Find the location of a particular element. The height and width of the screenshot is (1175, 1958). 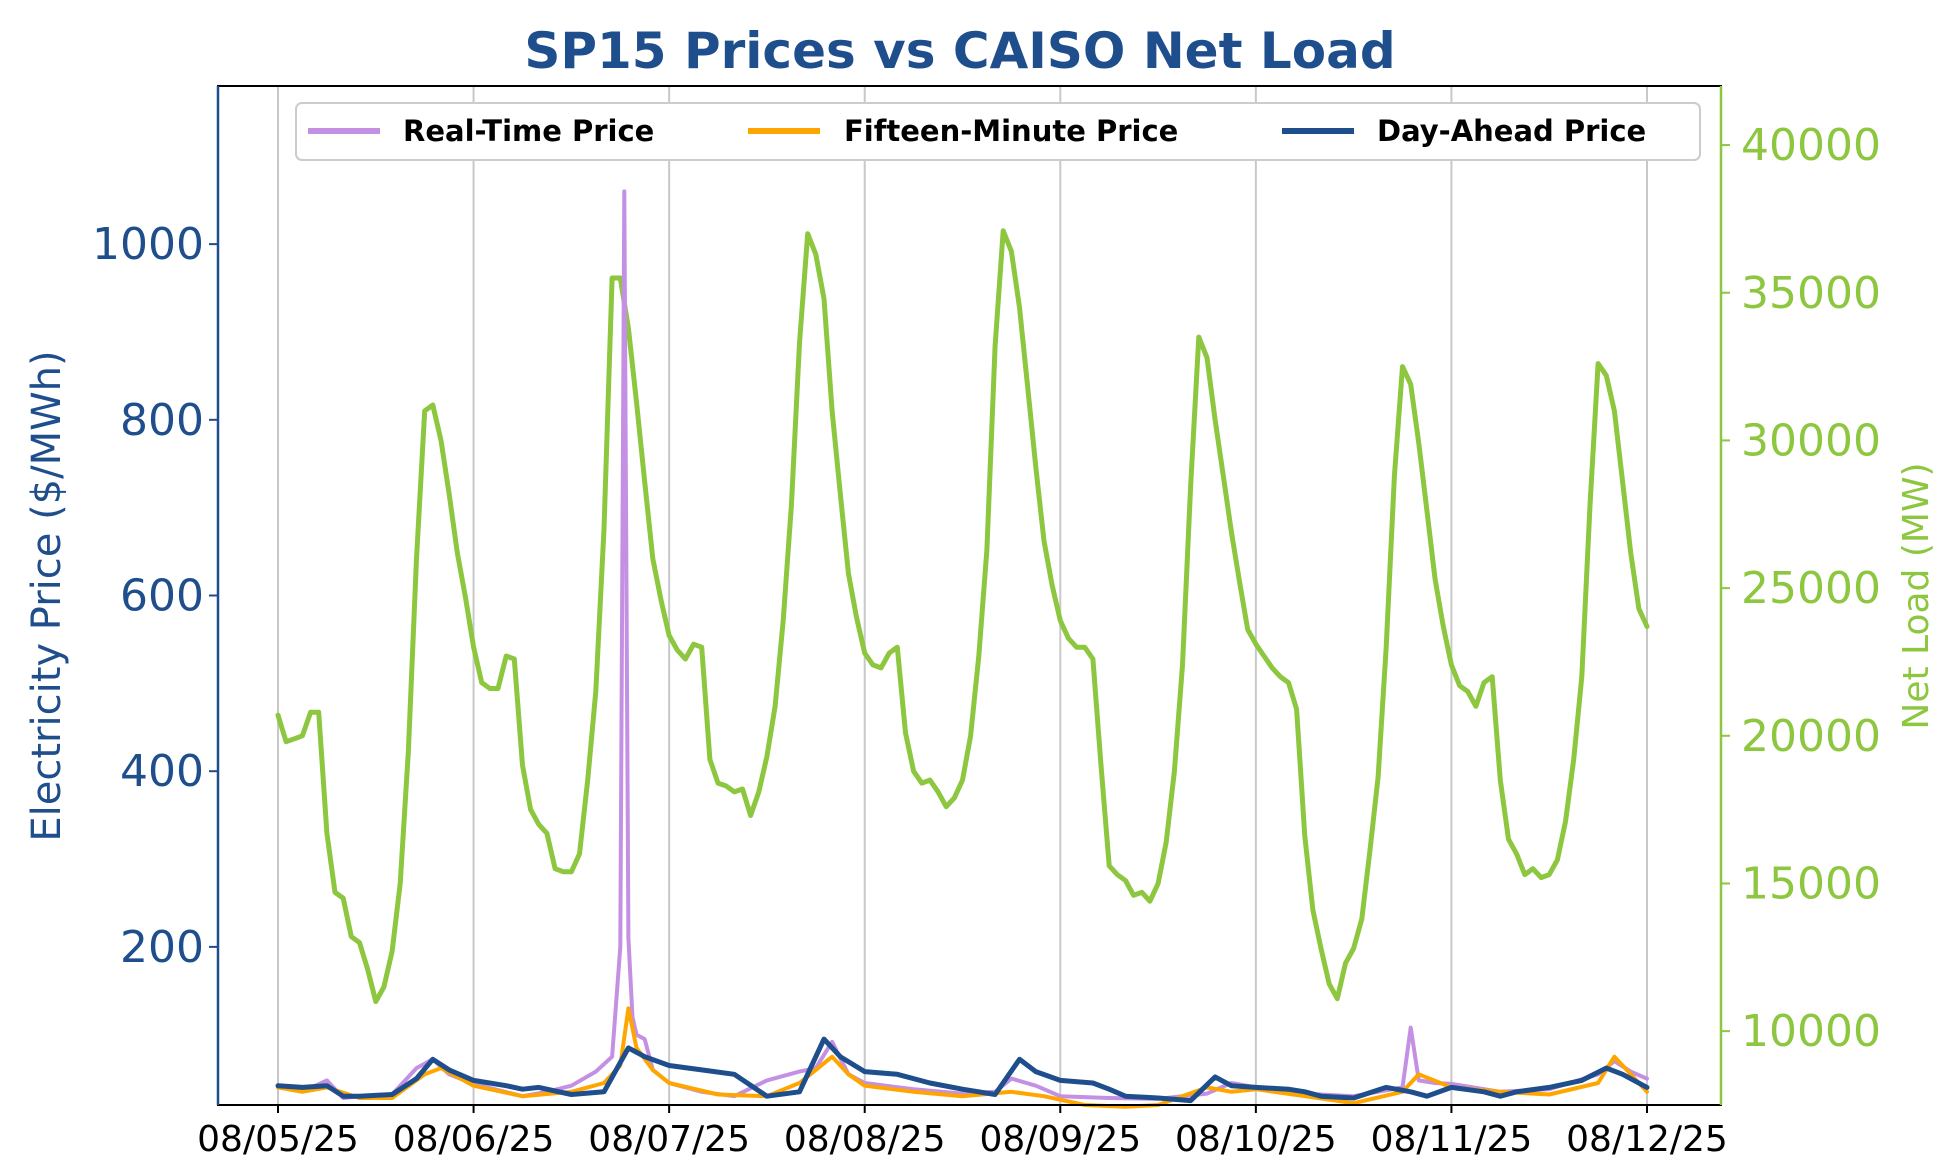

legend-label-fifteen-minute: Fifteen-Minute Price is located at coordinates (1011, 131).